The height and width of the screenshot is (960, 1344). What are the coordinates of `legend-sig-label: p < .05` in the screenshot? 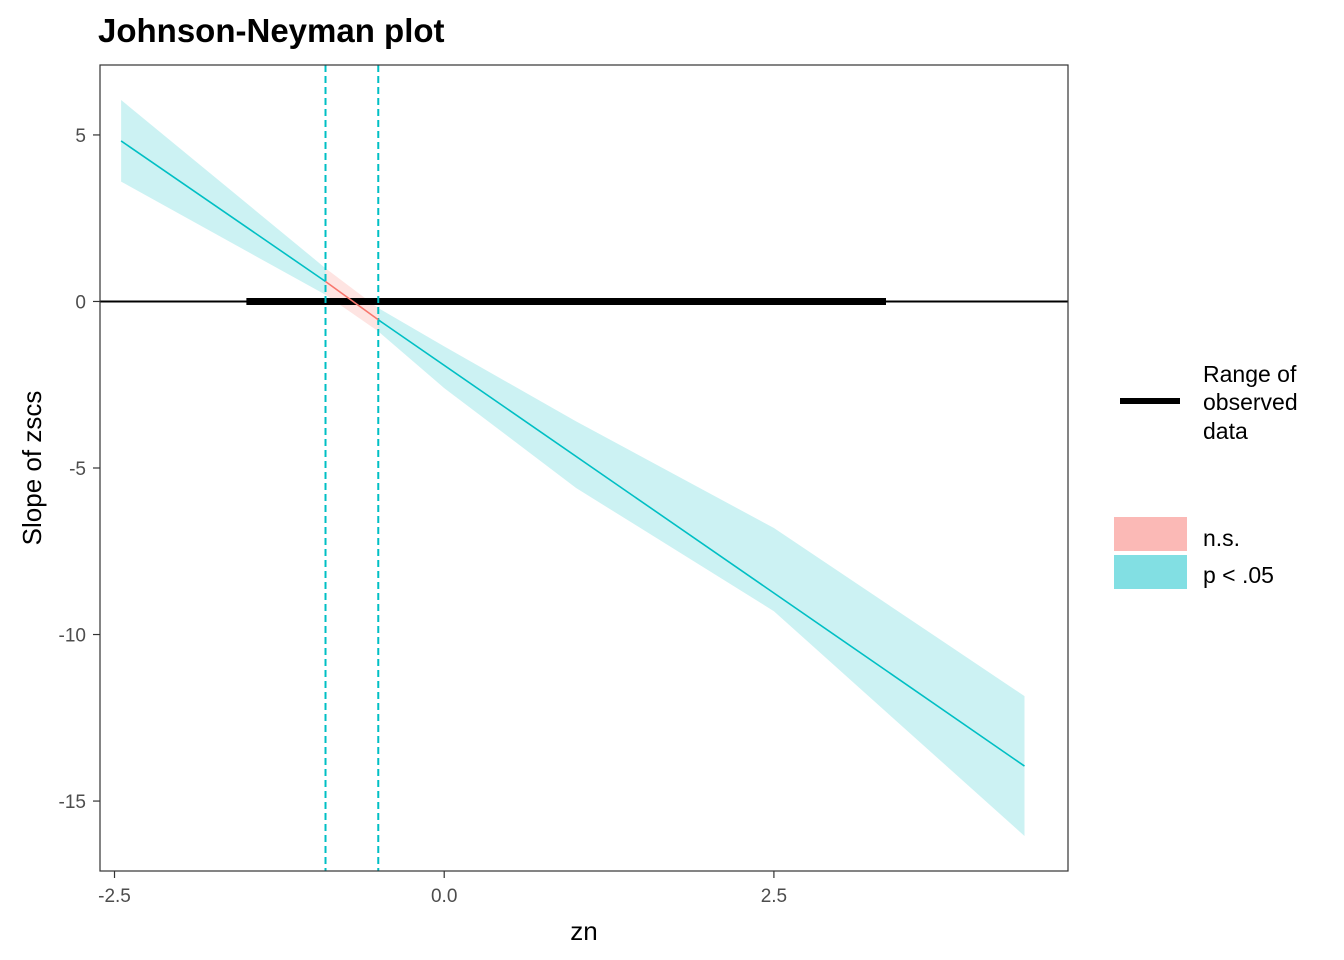 It's located at (1238, 575).